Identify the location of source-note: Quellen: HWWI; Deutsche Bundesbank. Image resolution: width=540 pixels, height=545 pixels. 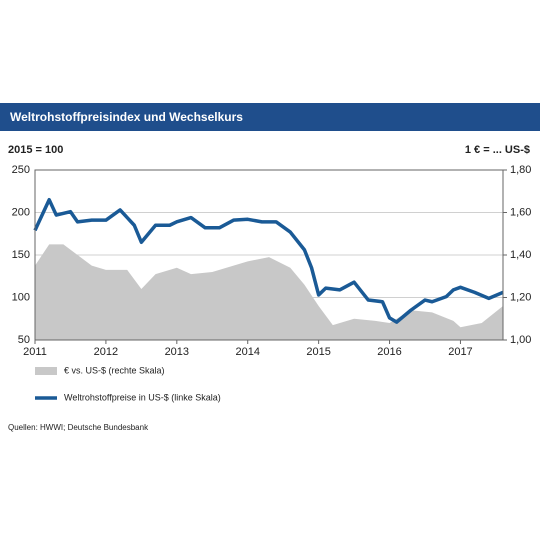
(78, 427).